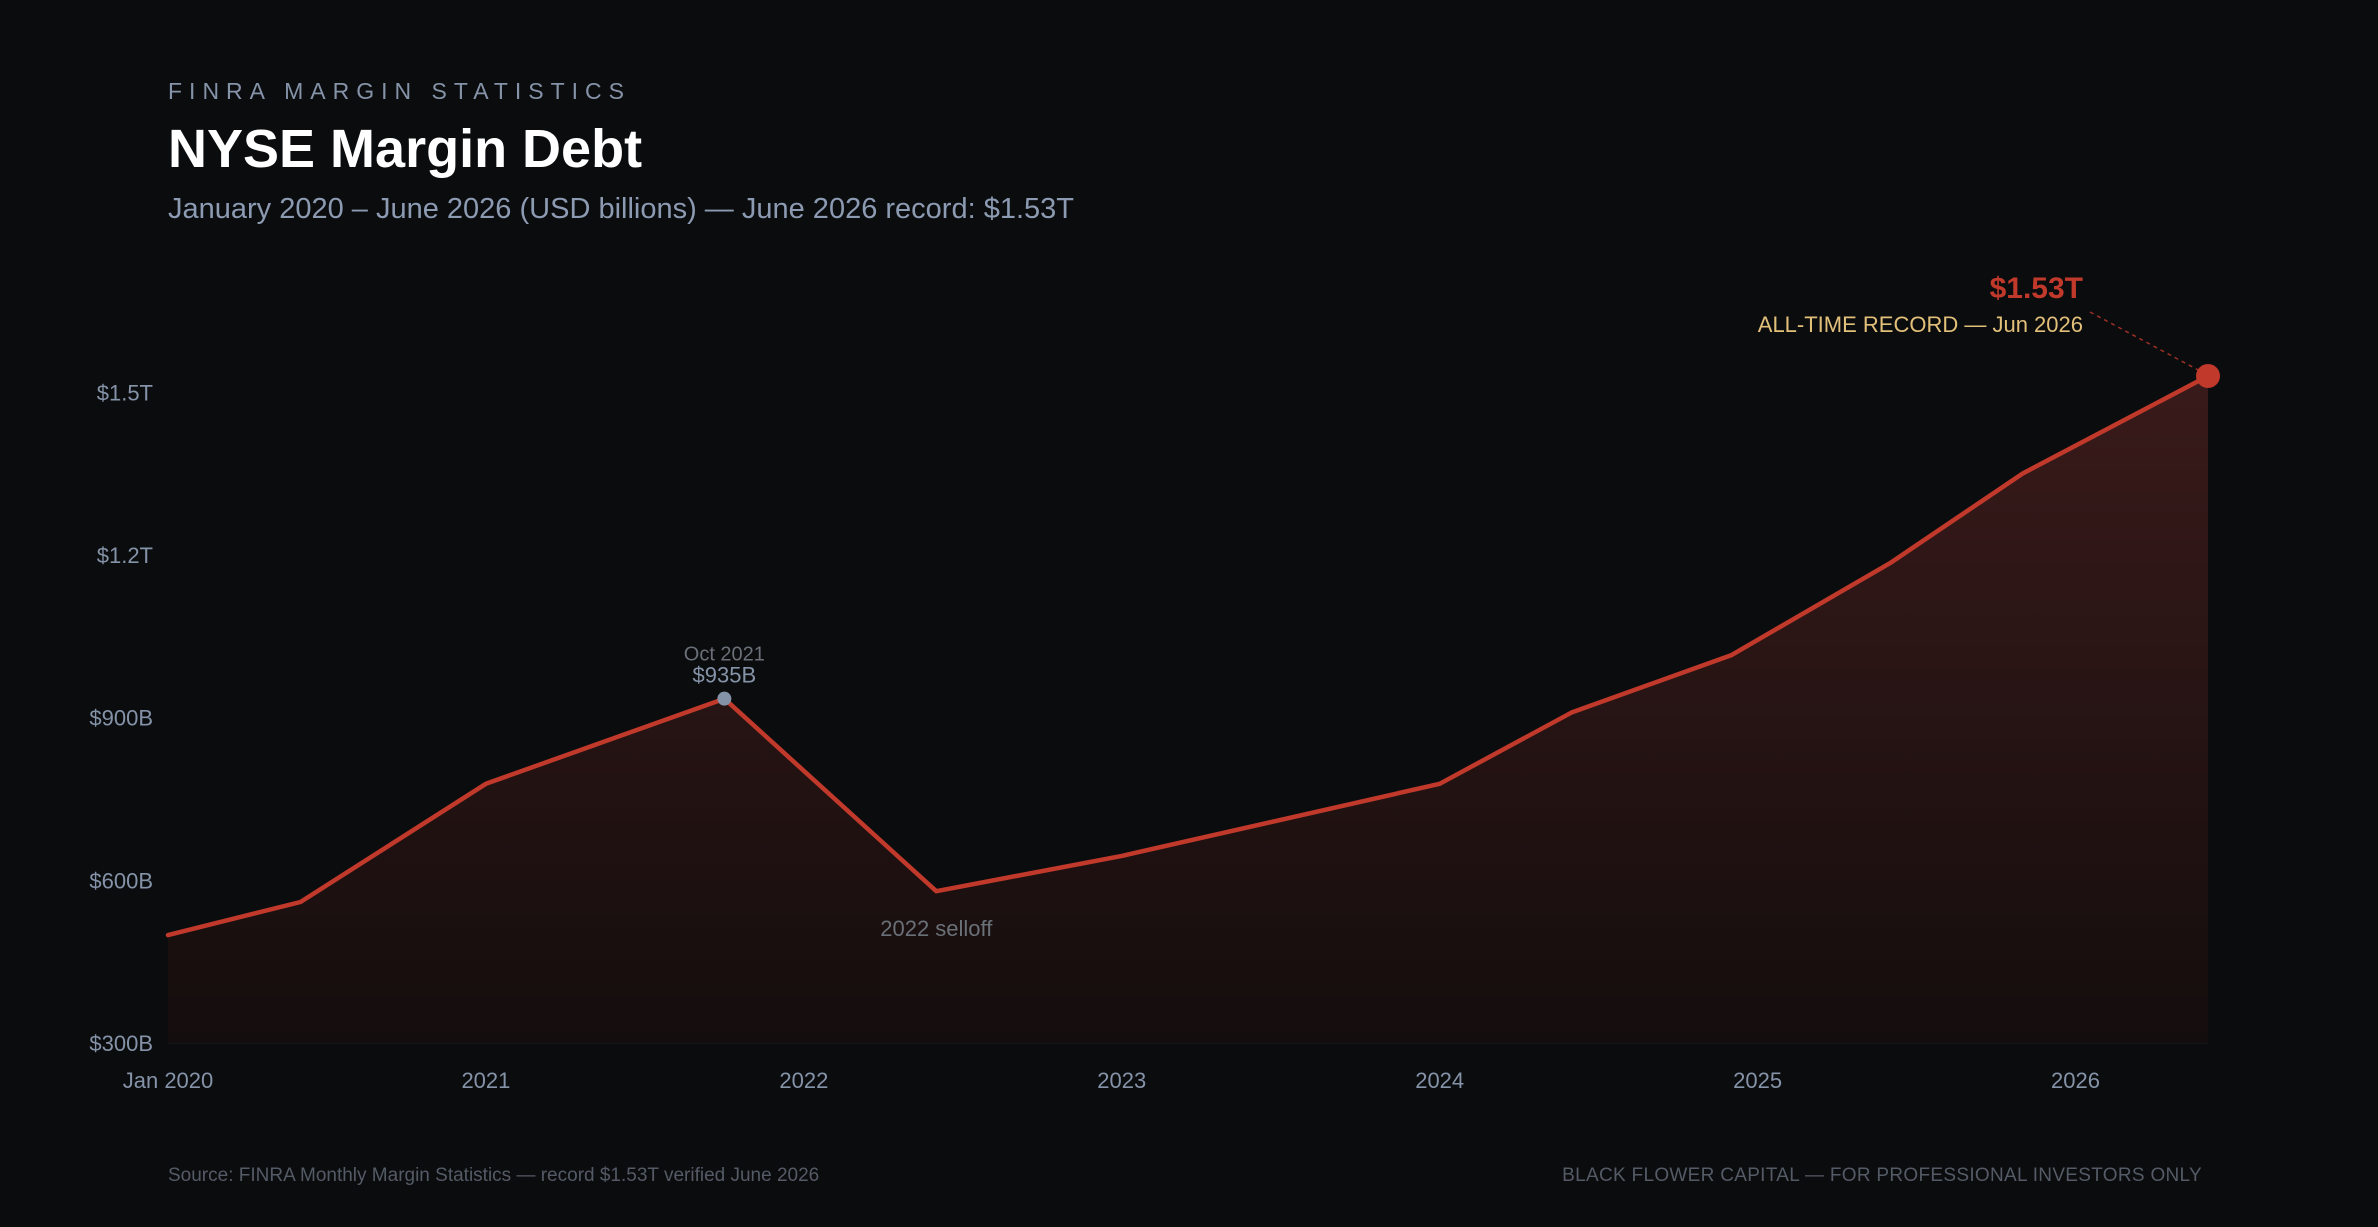  What do you see at coordinates (399, 91) in the screenshot?
I see `chart-eyebrow: FINRA MARGIN STATISTICS` at bounding box center [399, 91].